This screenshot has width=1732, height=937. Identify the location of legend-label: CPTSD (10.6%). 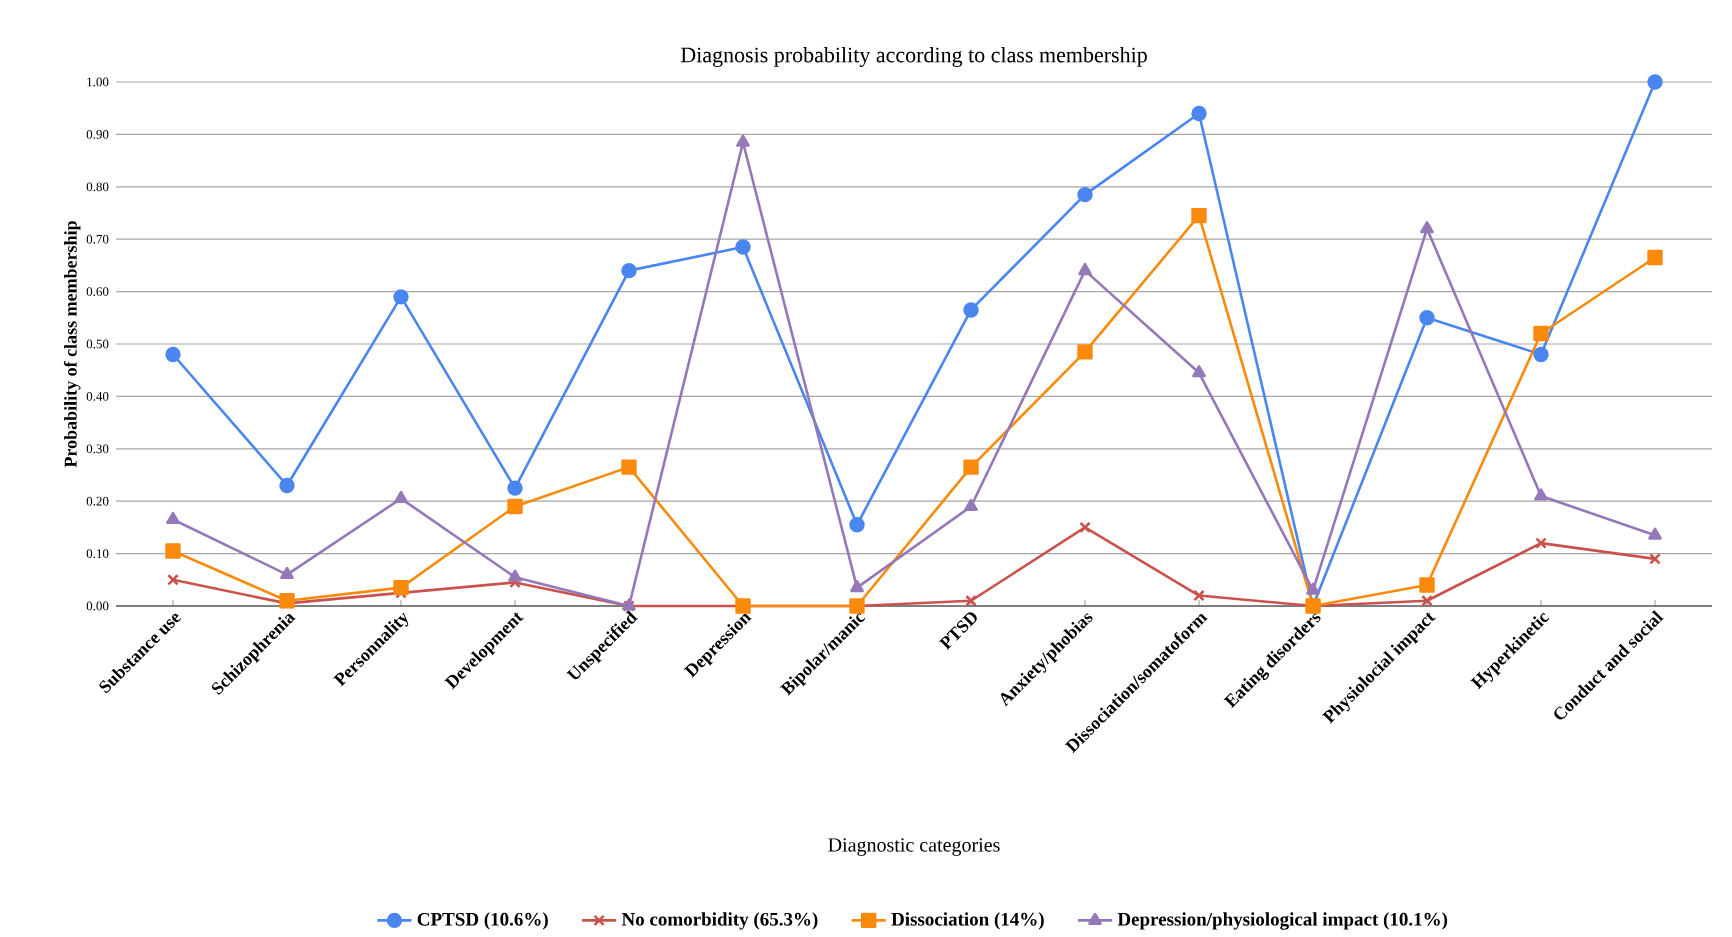
(482, 921).